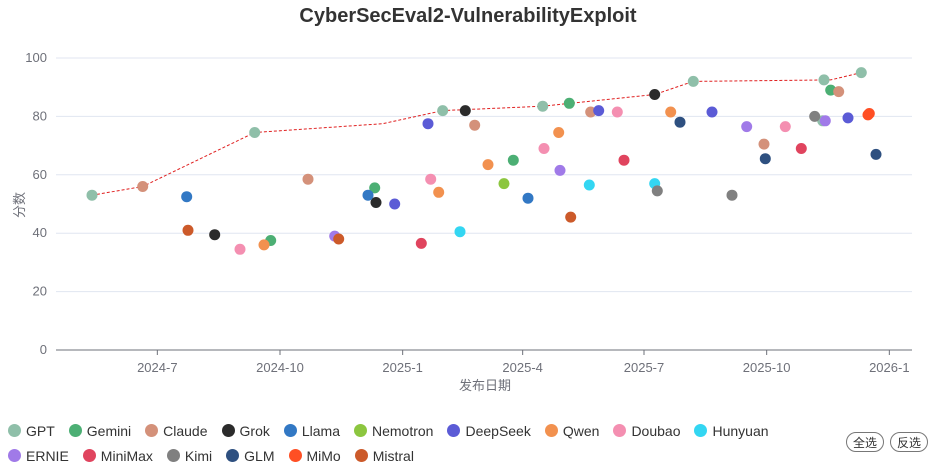 The image size is (936, 468). Describe the element at coordinates (581, 430) in the screenshot. I see `legend-label: Qwen` at that location.